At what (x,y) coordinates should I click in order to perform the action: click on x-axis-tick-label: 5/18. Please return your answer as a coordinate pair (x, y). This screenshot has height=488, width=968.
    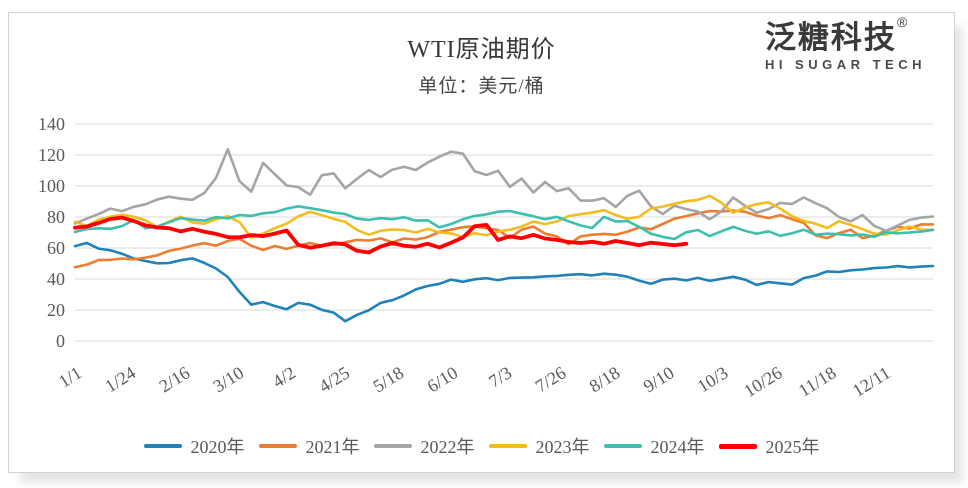
    Looking at the image, I should click on (388, 379).